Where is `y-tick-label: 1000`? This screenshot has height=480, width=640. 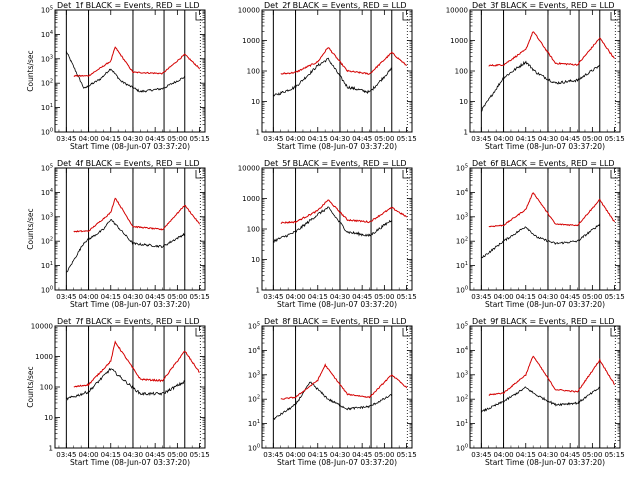 y-tick-label: 1000 is located at coordinates (44, 357).